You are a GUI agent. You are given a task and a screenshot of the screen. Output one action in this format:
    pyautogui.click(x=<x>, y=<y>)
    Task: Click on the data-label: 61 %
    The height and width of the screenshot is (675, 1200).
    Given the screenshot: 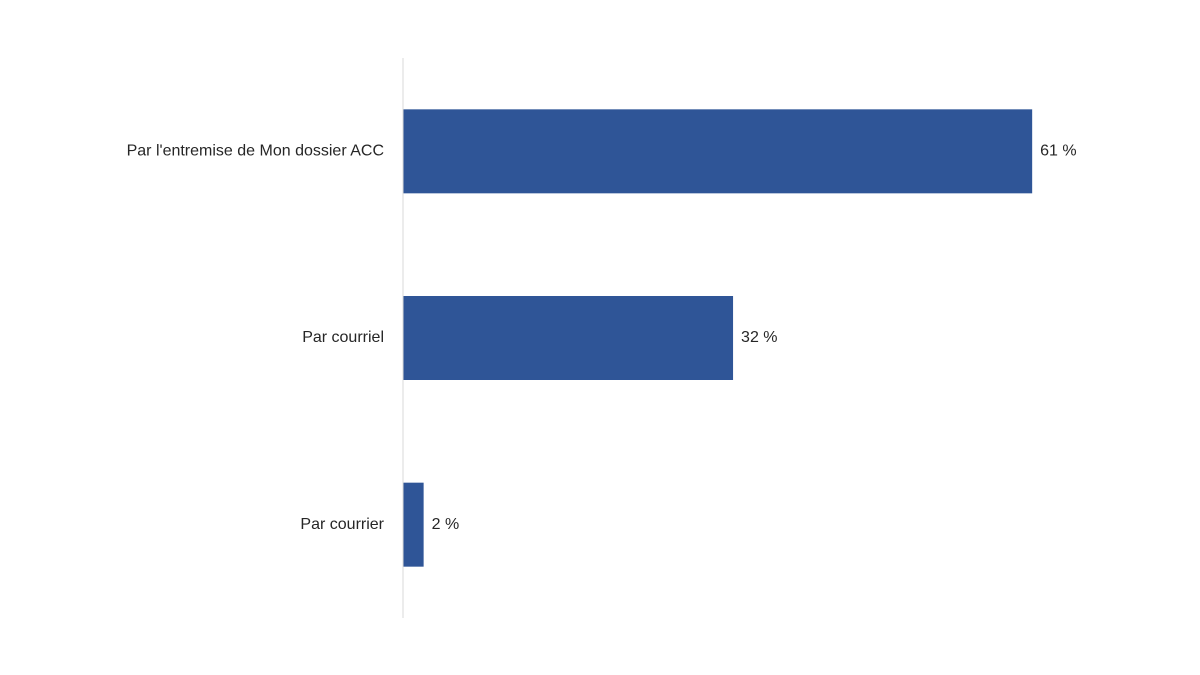 What is the action you would take?
    pyautogui.click(x=1058, y=151)
    